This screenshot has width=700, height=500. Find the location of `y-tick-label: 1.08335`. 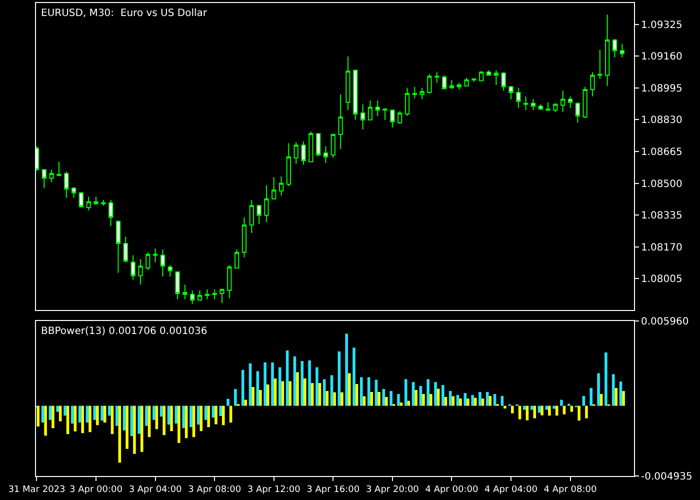

y-tick-label: 1.08335 is located at coordinates (661, 216).